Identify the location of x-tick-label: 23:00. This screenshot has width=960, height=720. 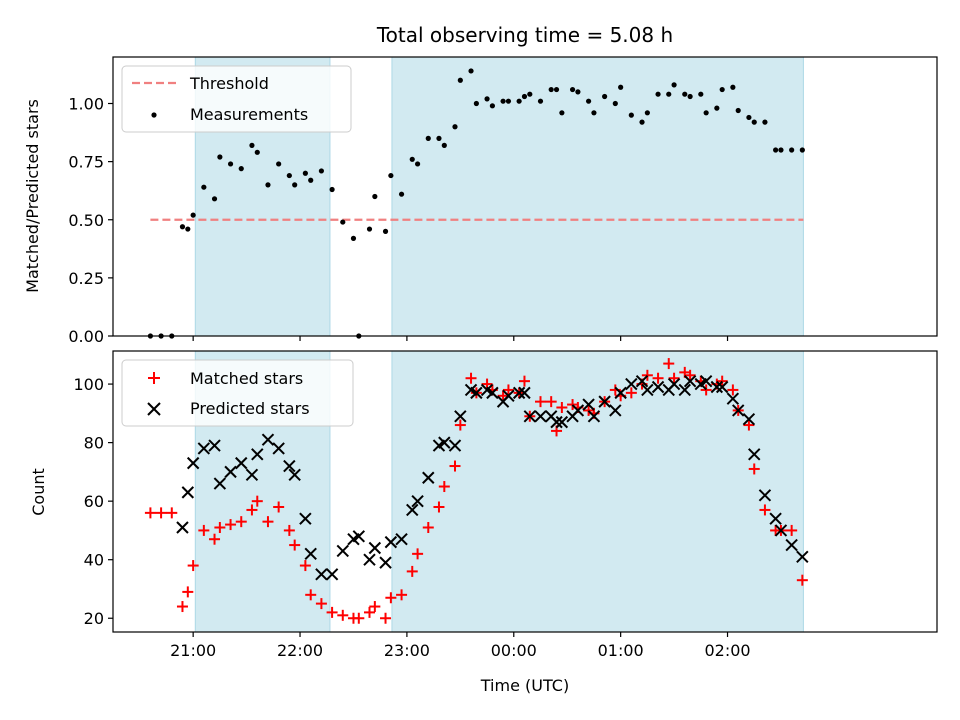
(407, 650).